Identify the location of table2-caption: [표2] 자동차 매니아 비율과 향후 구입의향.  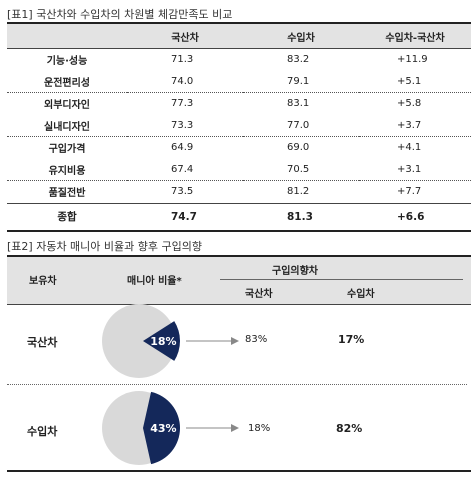
(104, 246).